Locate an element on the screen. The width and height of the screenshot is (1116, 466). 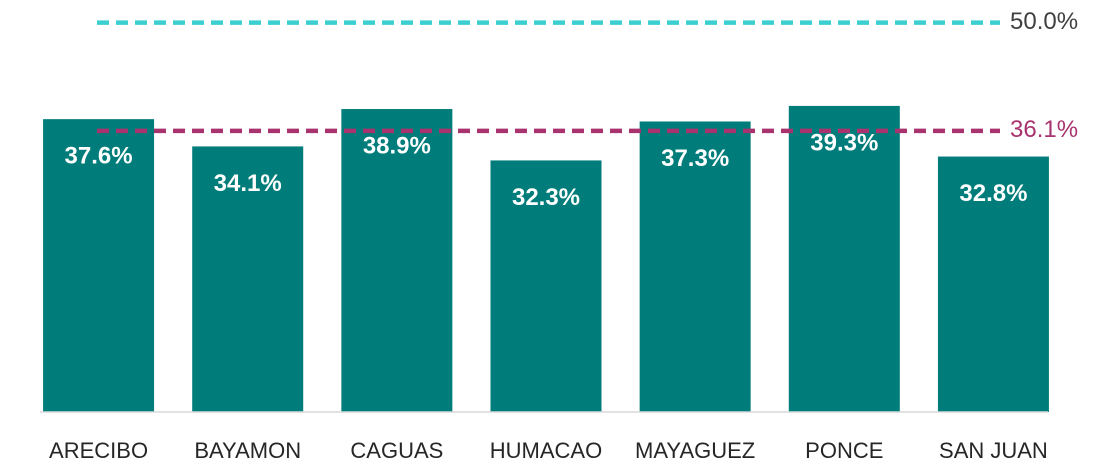
value-label: 38.9% is located at coordinates (397, 145).